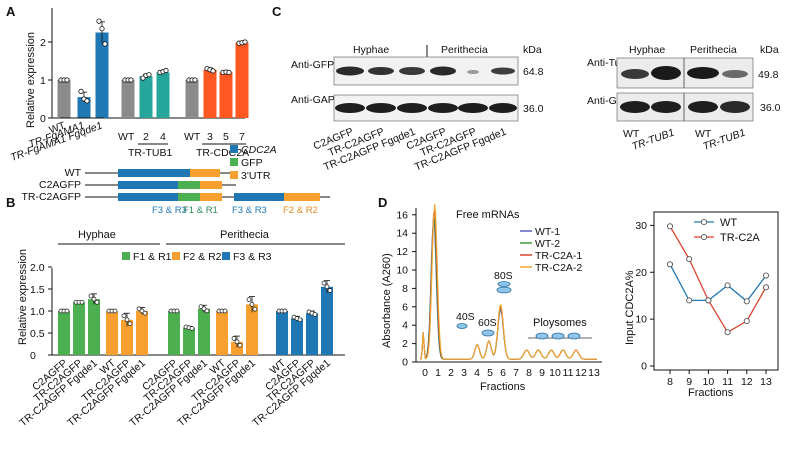 This screenshot has width=787, height=449. I want to click on panel-label-a: A, so click(11, 11).